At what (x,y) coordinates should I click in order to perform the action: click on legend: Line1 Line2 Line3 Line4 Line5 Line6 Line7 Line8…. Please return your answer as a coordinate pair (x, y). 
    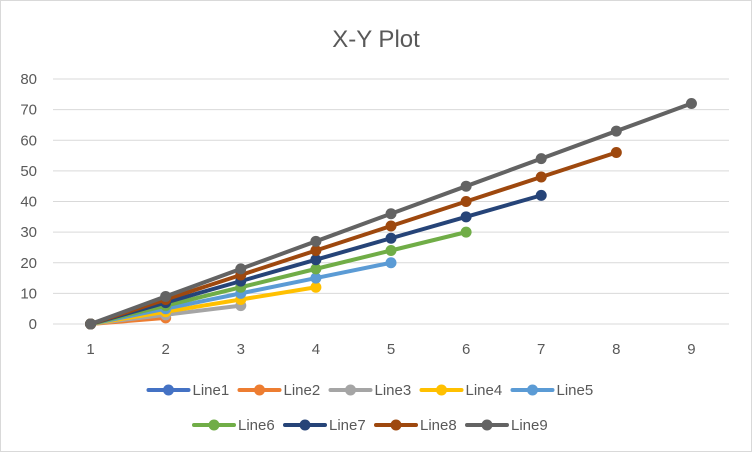
    Looking at the image, I should click on (370, 408).